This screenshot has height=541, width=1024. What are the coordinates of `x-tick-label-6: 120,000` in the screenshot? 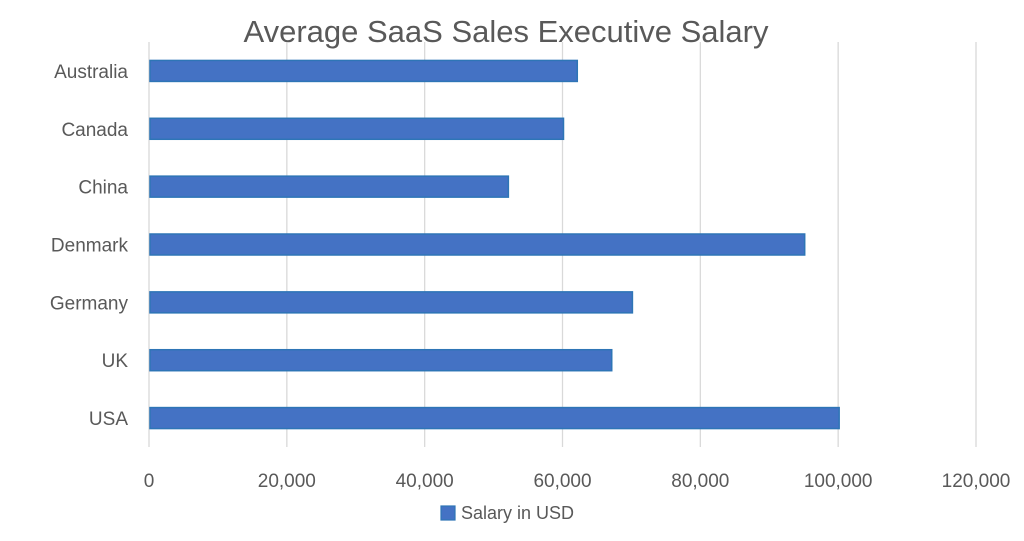 It's located at (976, 481).